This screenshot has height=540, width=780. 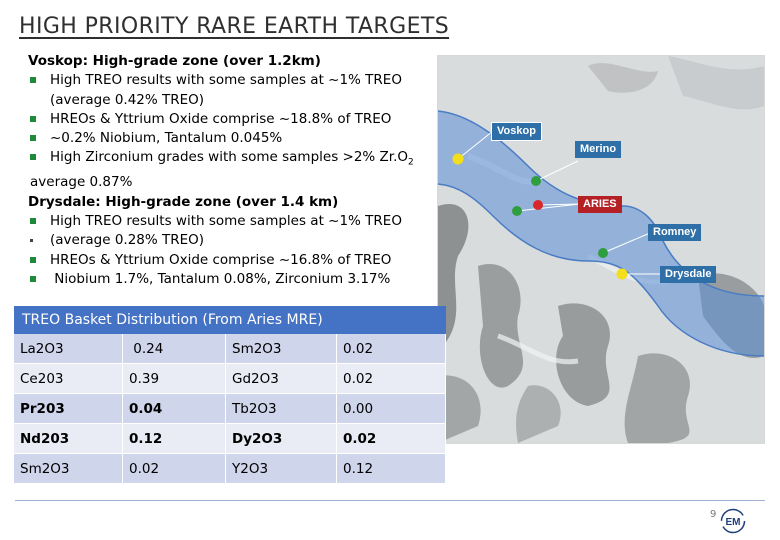 I want to click on table-row: Nd203 0.12 Dy2O3 0.02, so click(x=230, y=438).